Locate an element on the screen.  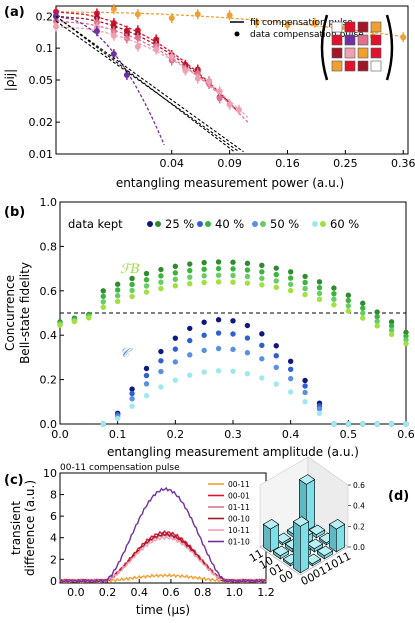
panel-b-ylabel-fidelity: Bell-state fidelity is located at coordinates (25, 313).